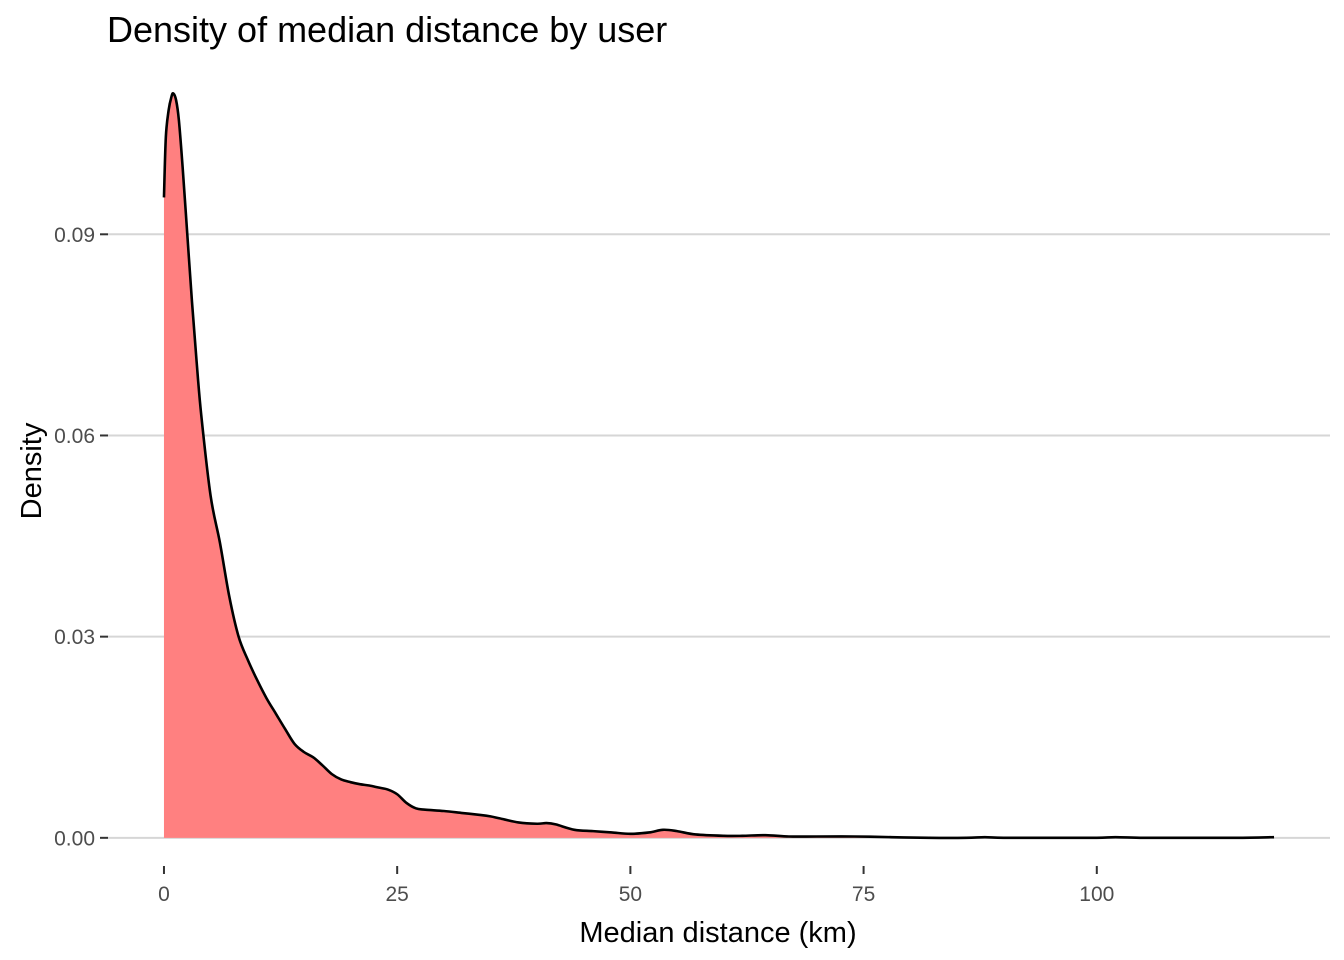  I want to click on x-axis: 0 25 50 75 100, so click(636, 886).